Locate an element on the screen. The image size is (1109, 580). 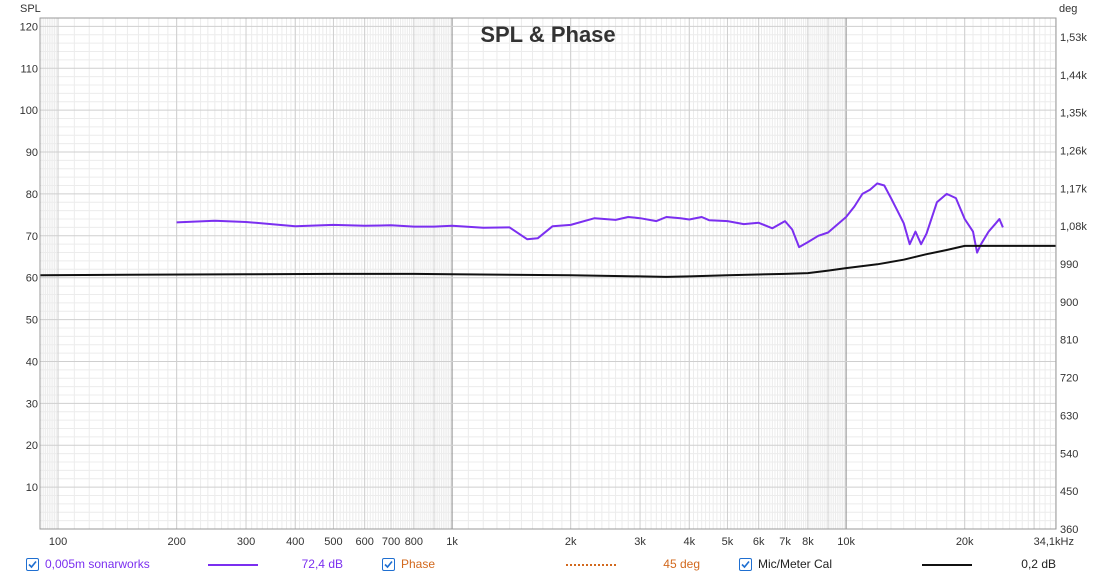
legend-swatch-phase is located at coordinates (591, 565).